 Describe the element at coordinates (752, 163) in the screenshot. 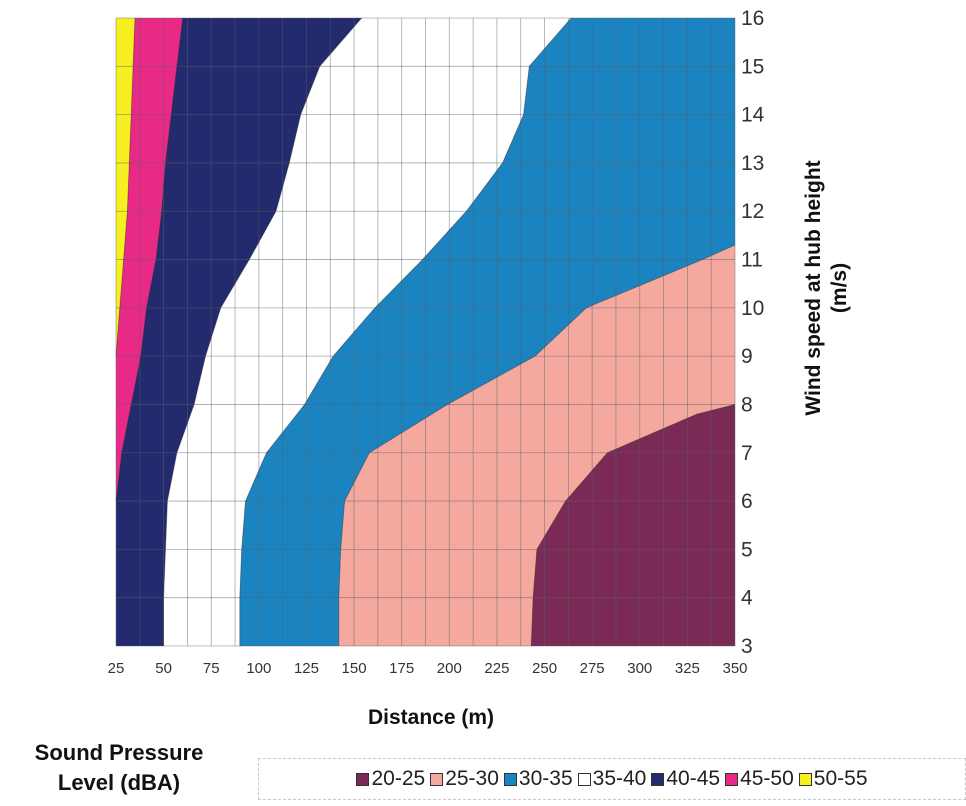

I see `y-tick-label: 13` at that location.